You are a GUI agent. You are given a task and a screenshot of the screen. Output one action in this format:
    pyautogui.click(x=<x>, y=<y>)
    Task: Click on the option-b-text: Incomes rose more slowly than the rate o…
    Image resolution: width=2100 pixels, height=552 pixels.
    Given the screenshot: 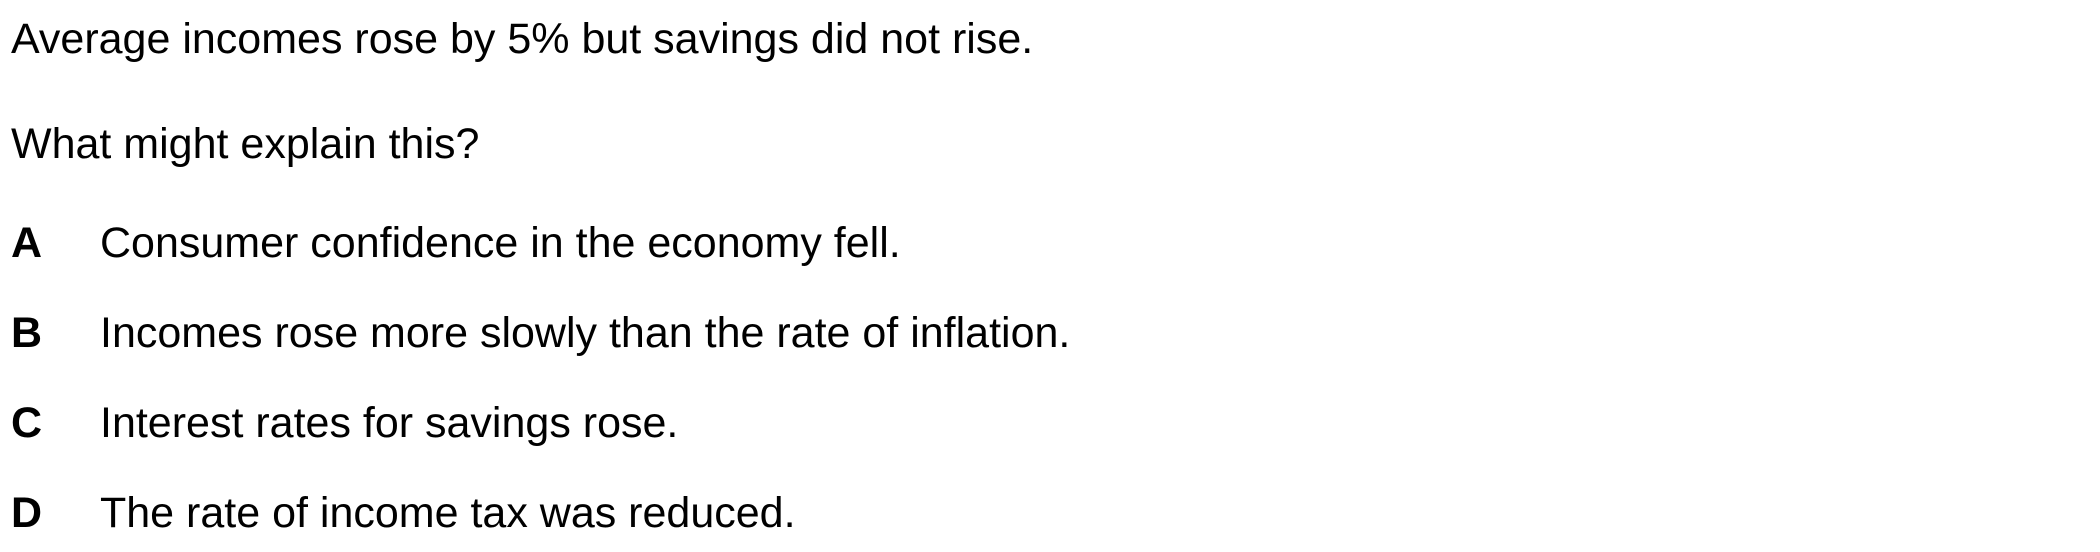 What is the action you would take?
    pyautogui.click(x=585, y=333)
    